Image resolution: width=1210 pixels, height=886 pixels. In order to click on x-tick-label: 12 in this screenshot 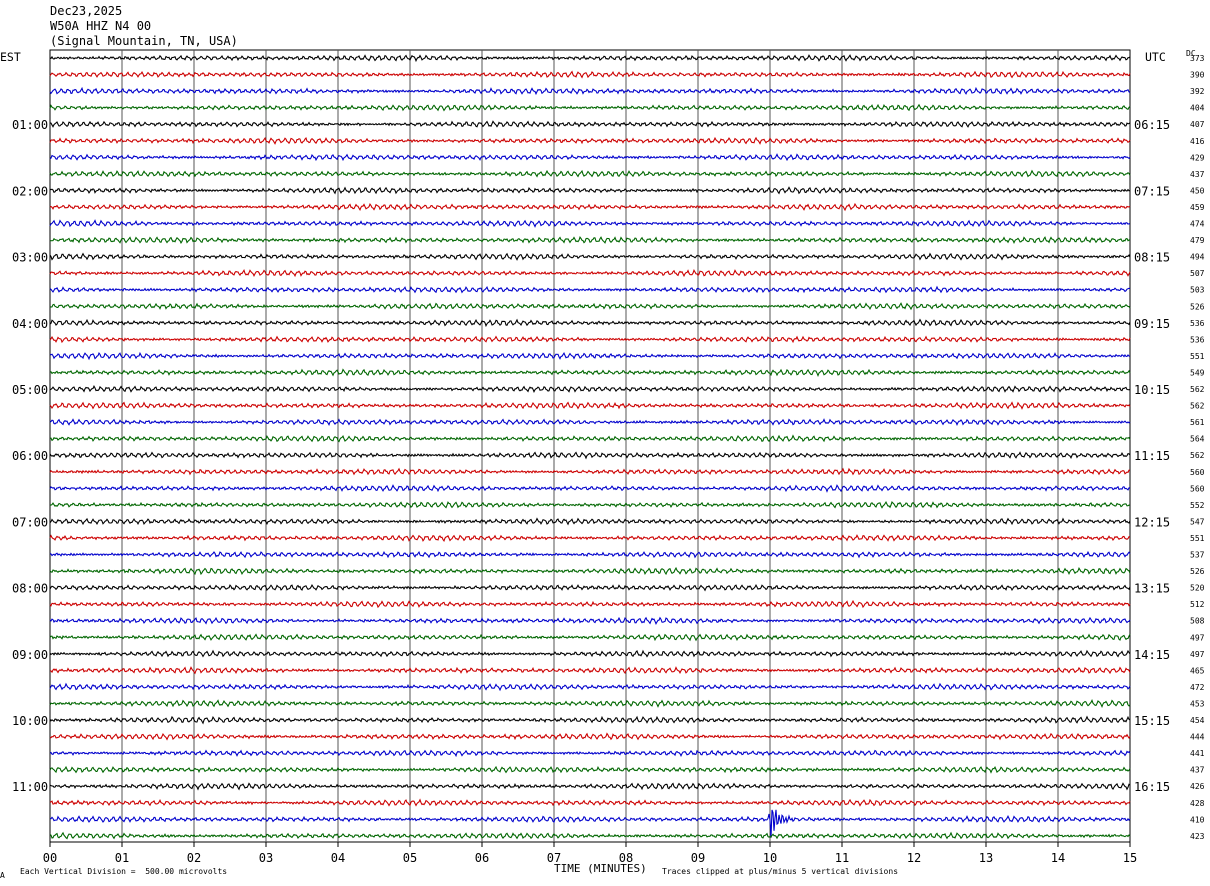, I will do `click(914, 858)`.